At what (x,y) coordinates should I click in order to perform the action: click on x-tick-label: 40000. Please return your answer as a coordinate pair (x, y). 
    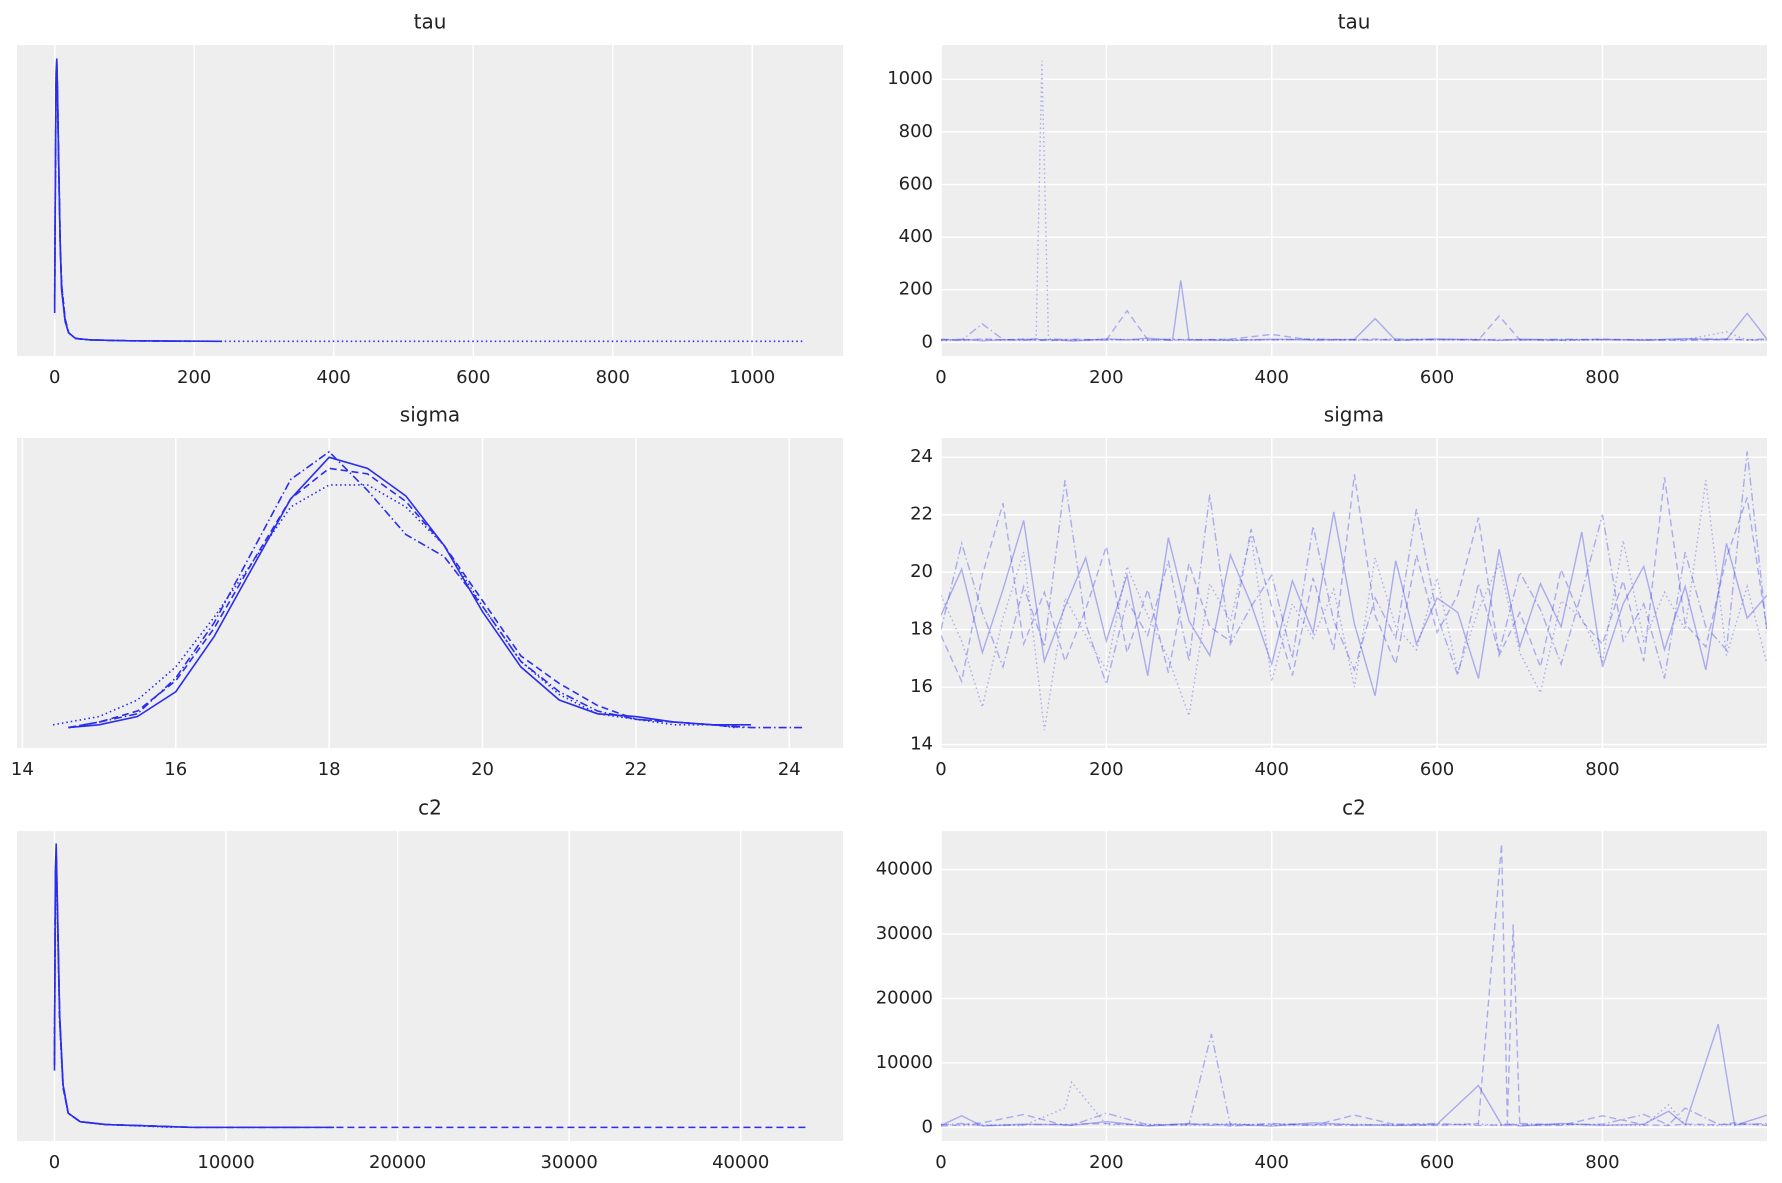
    Looking at the image, I should click on (740, 1162).